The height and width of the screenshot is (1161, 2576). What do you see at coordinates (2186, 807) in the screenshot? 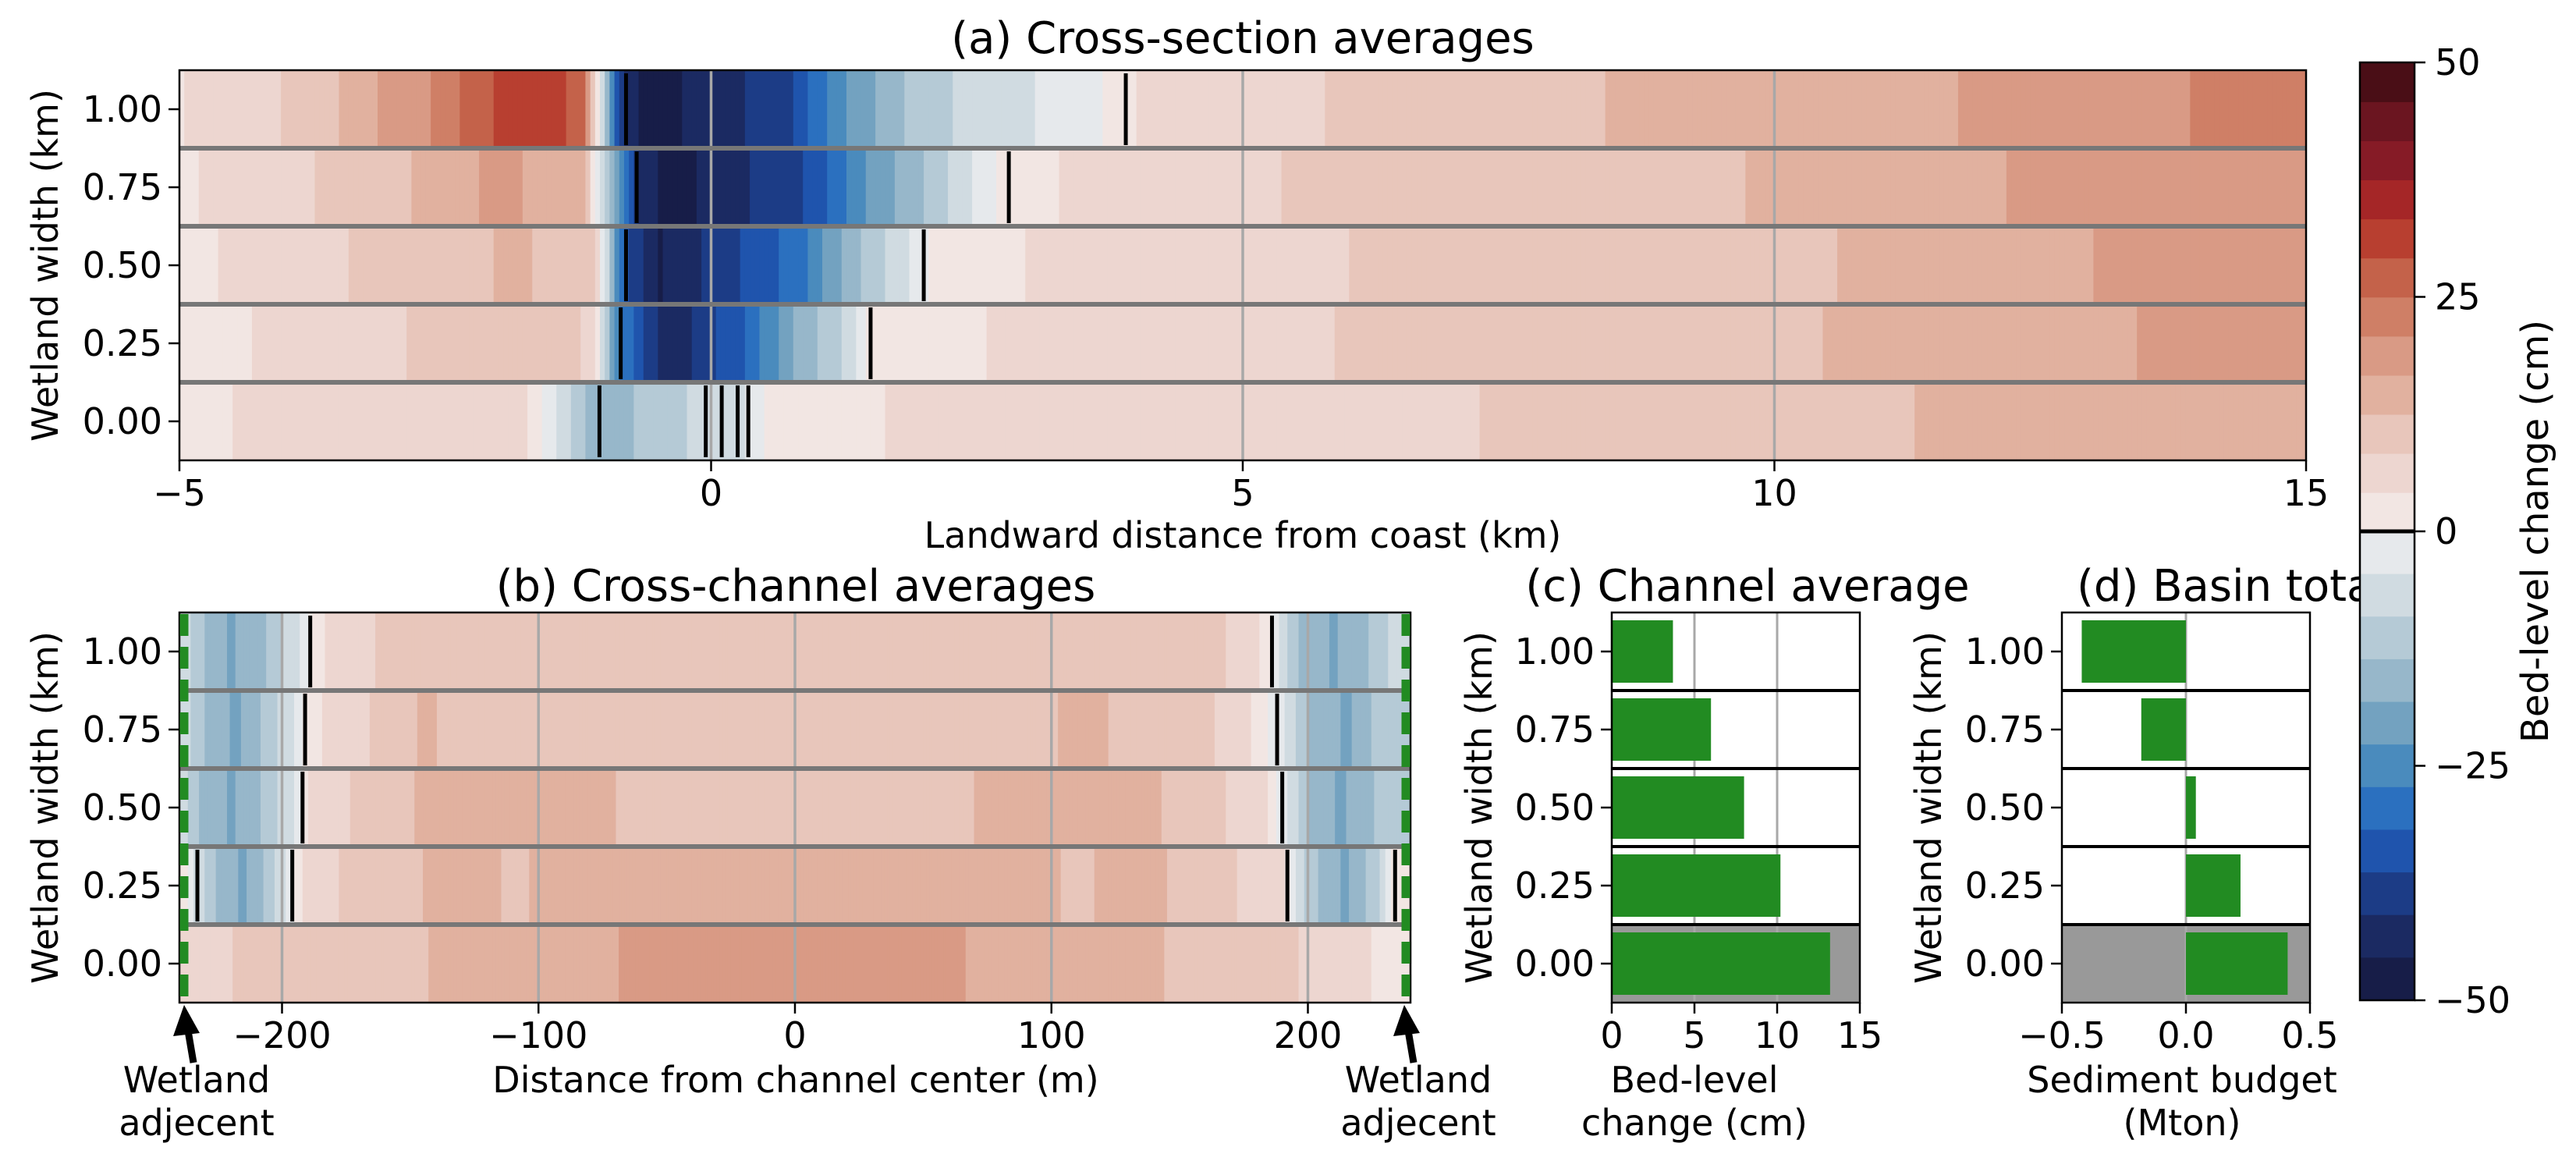
I see `panel-d-bars` at bounding box center [2186, 807].